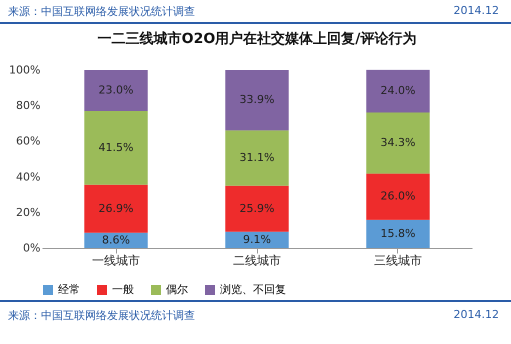 This screenshot has height=344, width=511. I want to click on data-label: 9.1%, so click(257, 239).